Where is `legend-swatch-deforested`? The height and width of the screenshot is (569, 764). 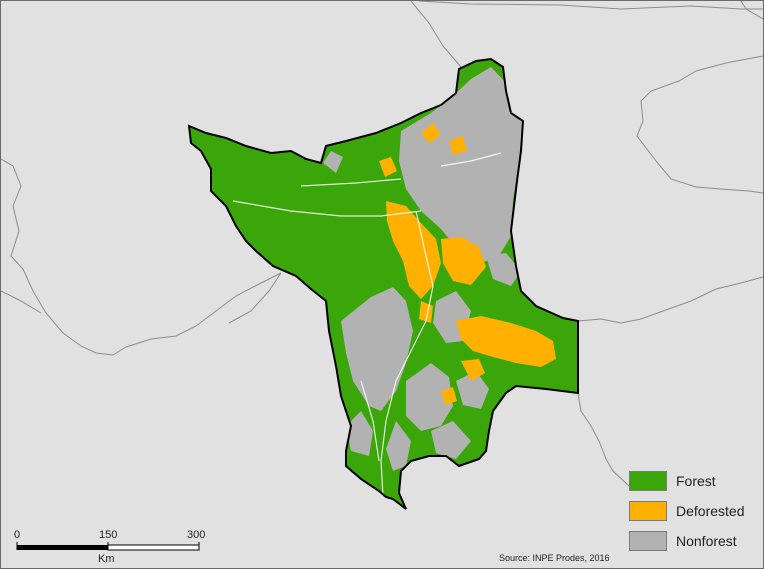
legend-swatch-deforested is located at coordinates (648, 511).